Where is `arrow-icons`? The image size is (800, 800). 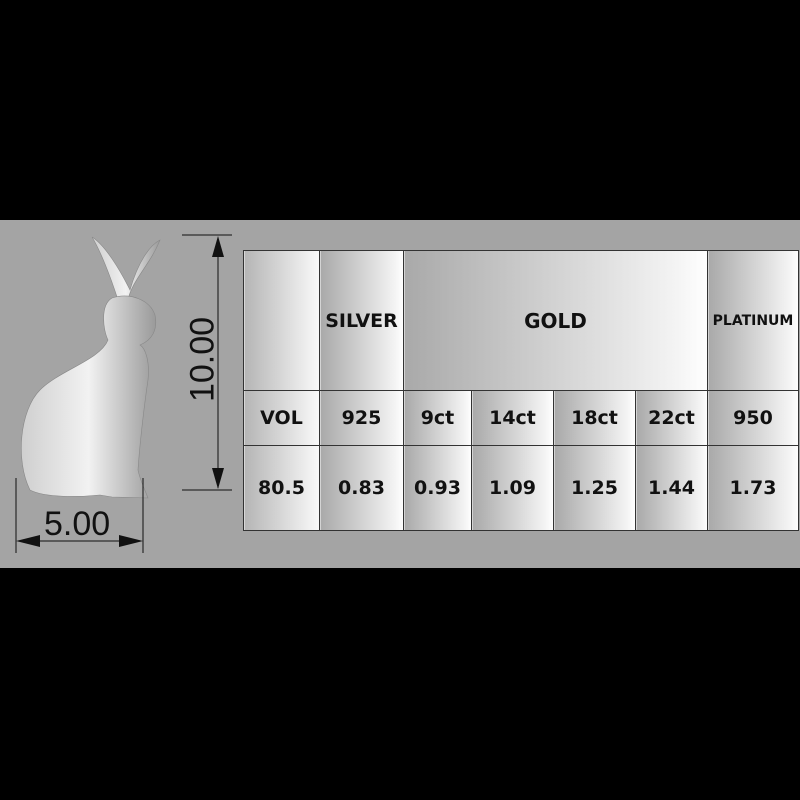 arrow-icons is located at coordinates (120, 391).